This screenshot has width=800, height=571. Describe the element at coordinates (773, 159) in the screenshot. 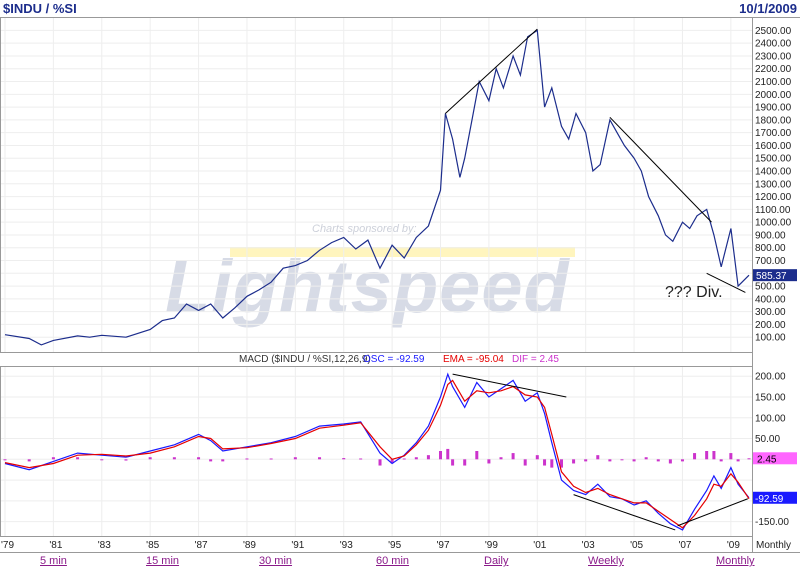

I see `price-axis-label: 1500.00` at that location.